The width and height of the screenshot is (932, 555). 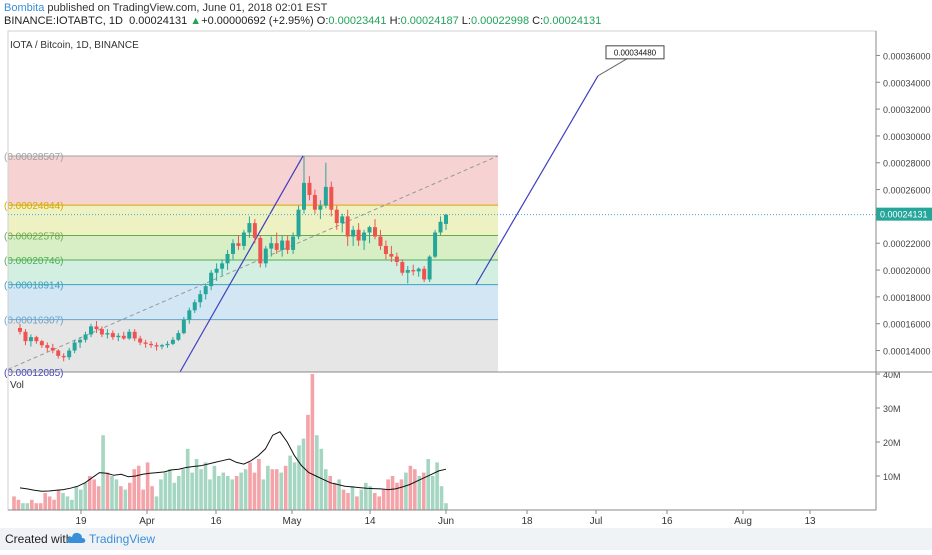 I want to click on fib-zone, so click(x=253, y=272).